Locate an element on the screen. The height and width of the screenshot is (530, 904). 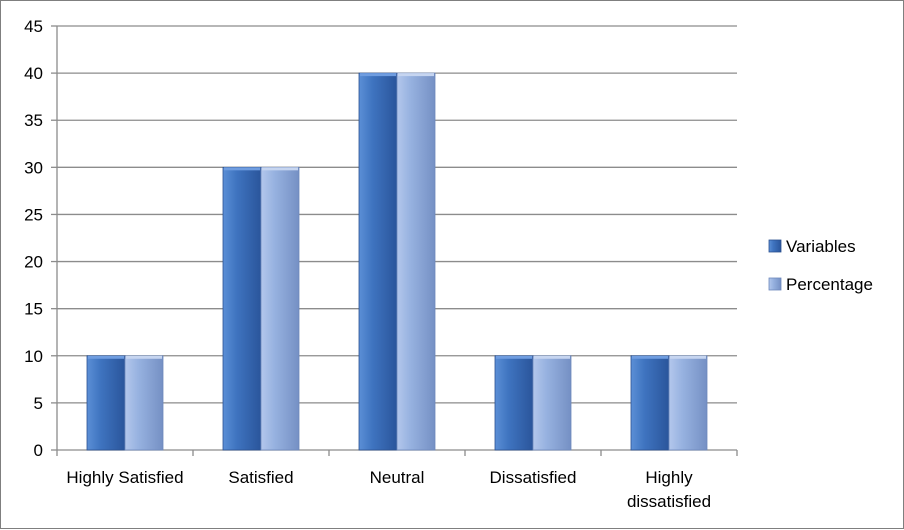
y-tick-label: 15 is located at coordinates (33, 309).